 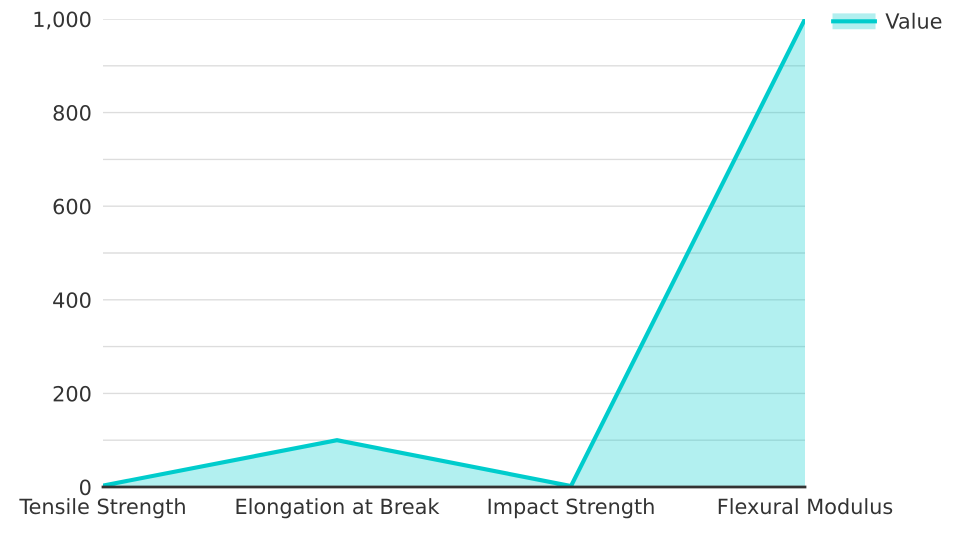 I want to click on x-tick-label: Flexural Modulus, so click(x=805, y=506).